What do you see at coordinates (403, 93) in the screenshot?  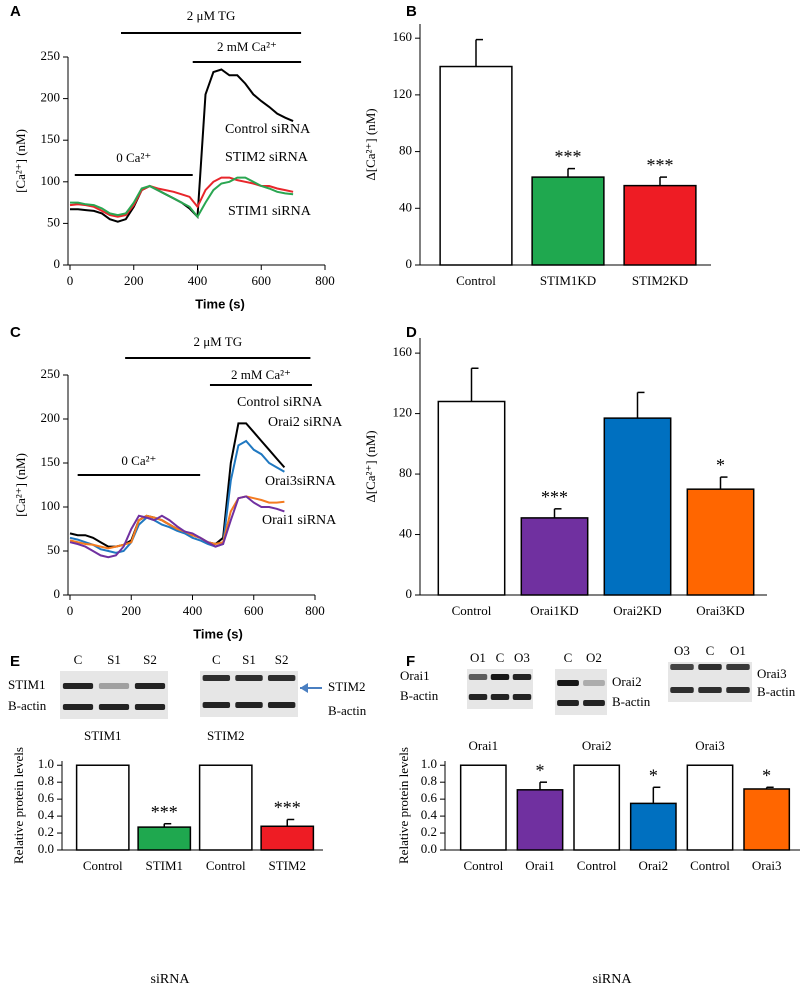 I see `y-tick-label: 120` at bounding box center [403, 93].